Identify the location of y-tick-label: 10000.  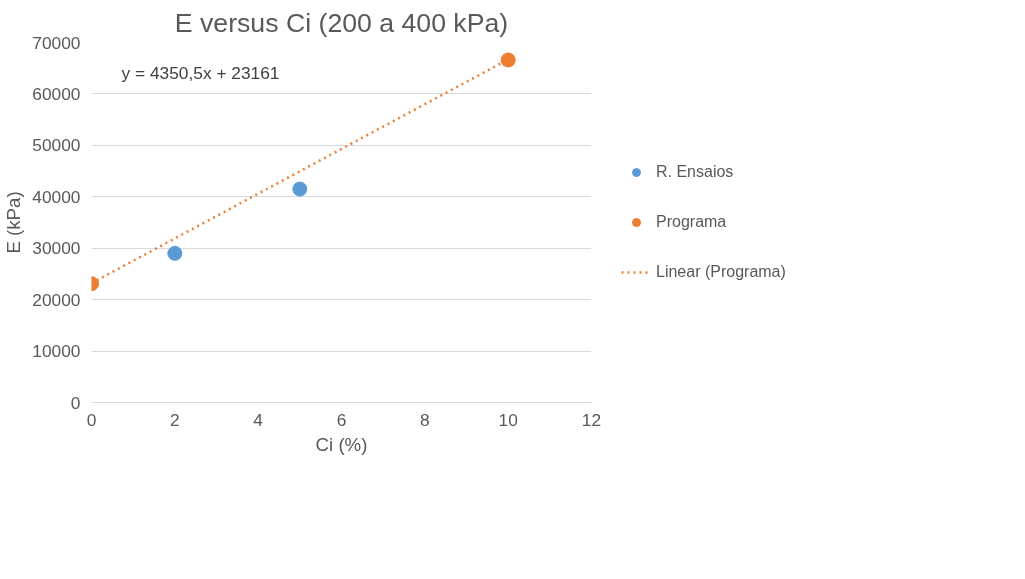
(56, 351).